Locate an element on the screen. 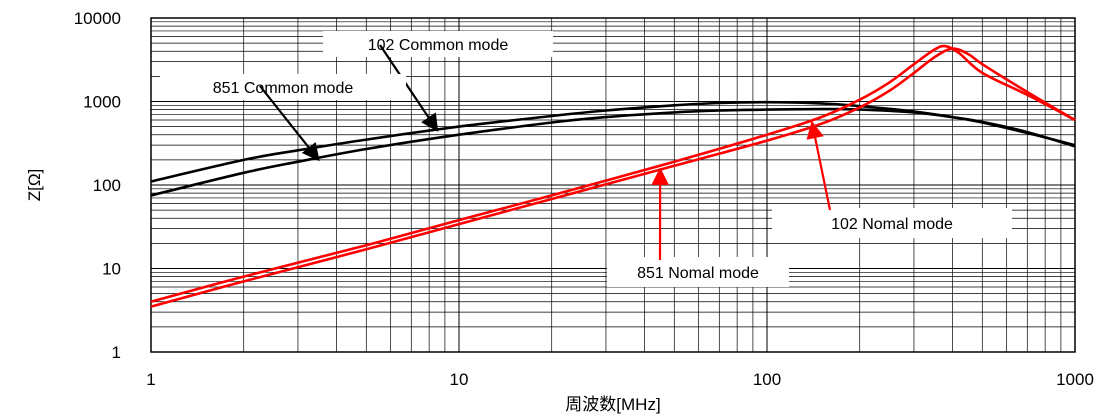 The width and height of the screenshot is (1101, 416). x-tick-label: 1000 is located at coordinates (1075, 379).